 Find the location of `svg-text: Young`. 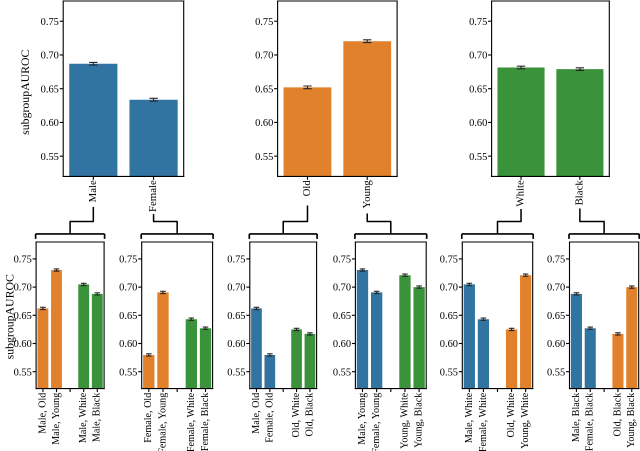

svg-text: Young is located at coordinates (367, 194).